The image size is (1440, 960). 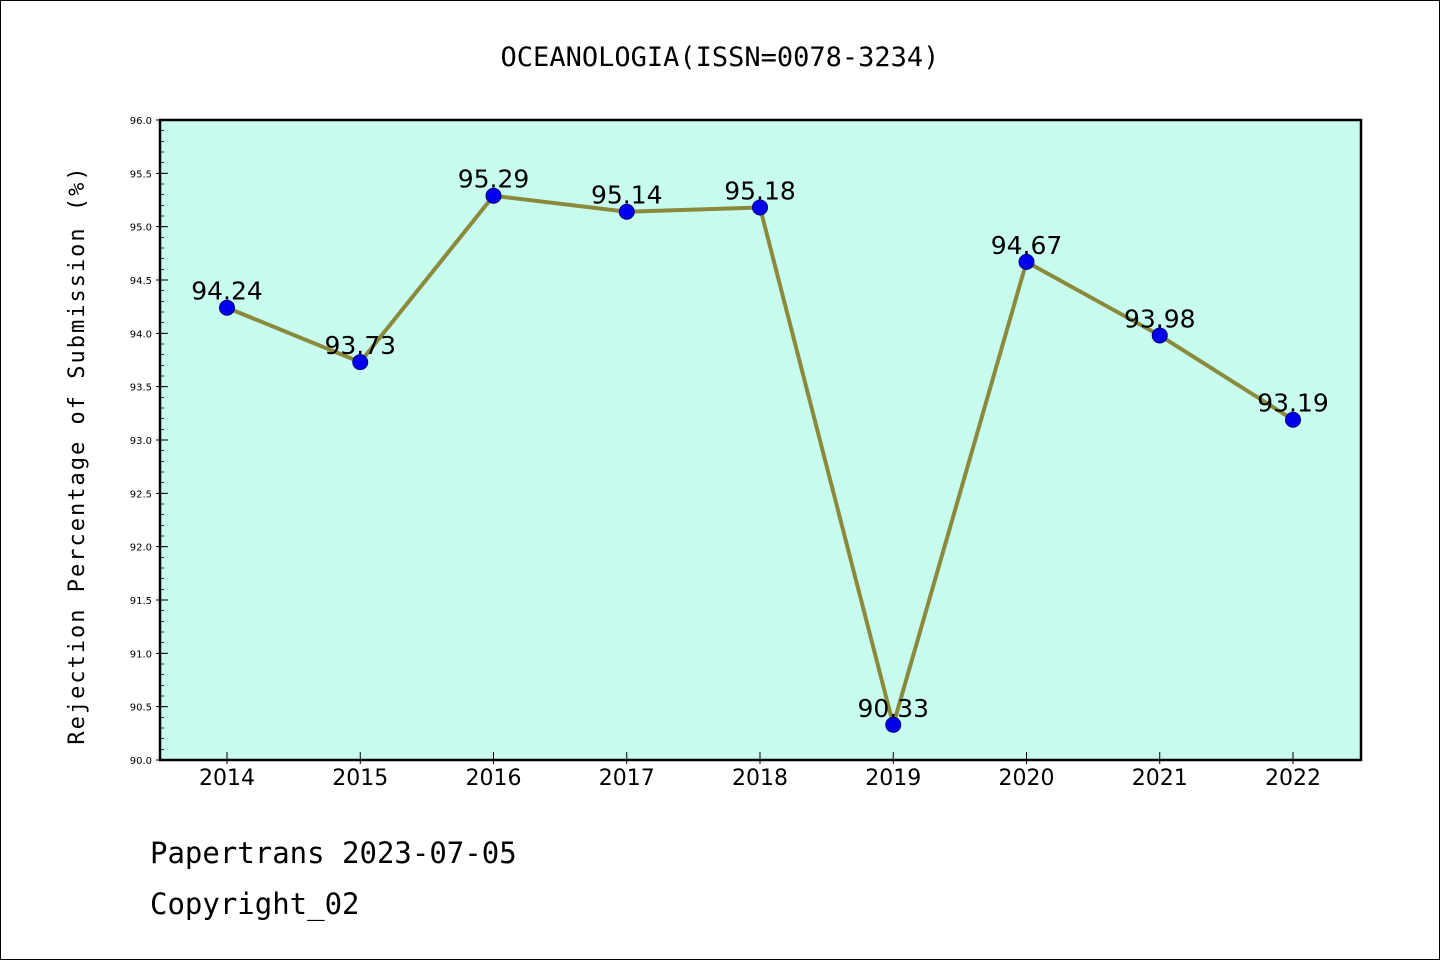 What do you see at coordinates (141, 228) in the screenshot?
I see `y-tick-label: 95.0` at bounding box center [141, 228].